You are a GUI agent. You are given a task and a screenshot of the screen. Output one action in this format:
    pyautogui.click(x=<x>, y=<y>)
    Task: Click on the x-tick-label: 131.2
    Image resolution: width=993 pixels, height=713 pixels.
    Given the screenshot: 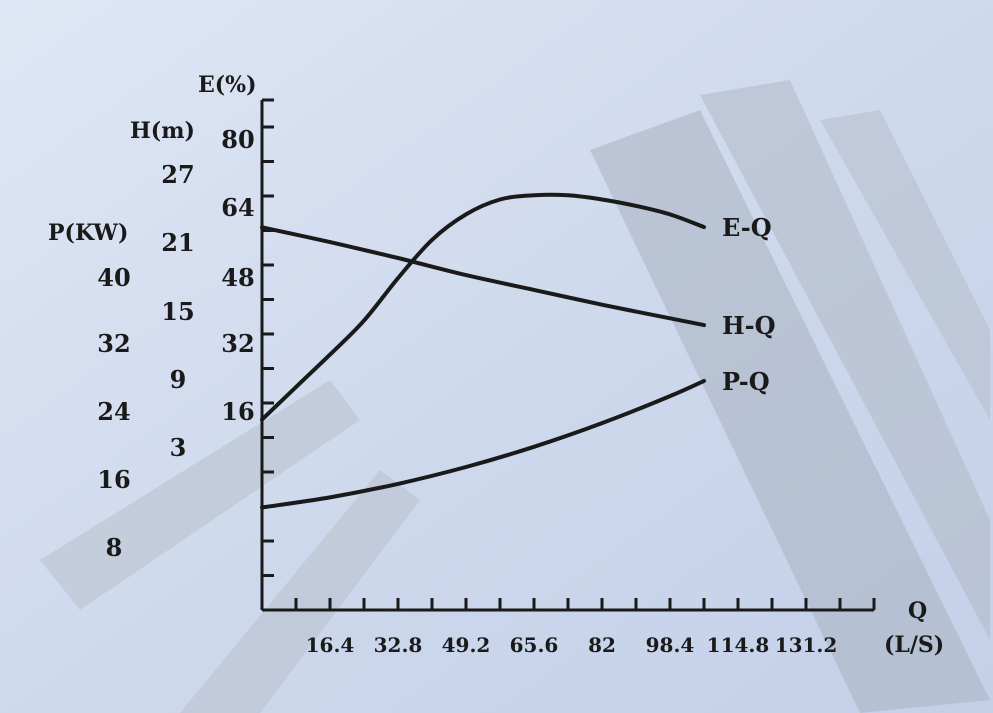 What is the action you would take?
    pyautogui.click(x=806, y=645)
    